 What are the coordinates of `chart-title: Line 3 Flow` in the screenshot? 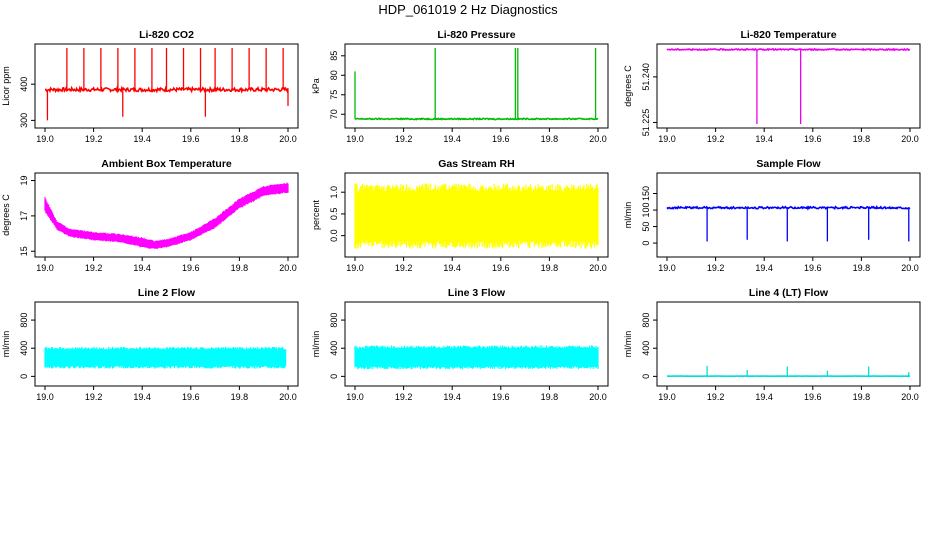 It's located at (477, 293).